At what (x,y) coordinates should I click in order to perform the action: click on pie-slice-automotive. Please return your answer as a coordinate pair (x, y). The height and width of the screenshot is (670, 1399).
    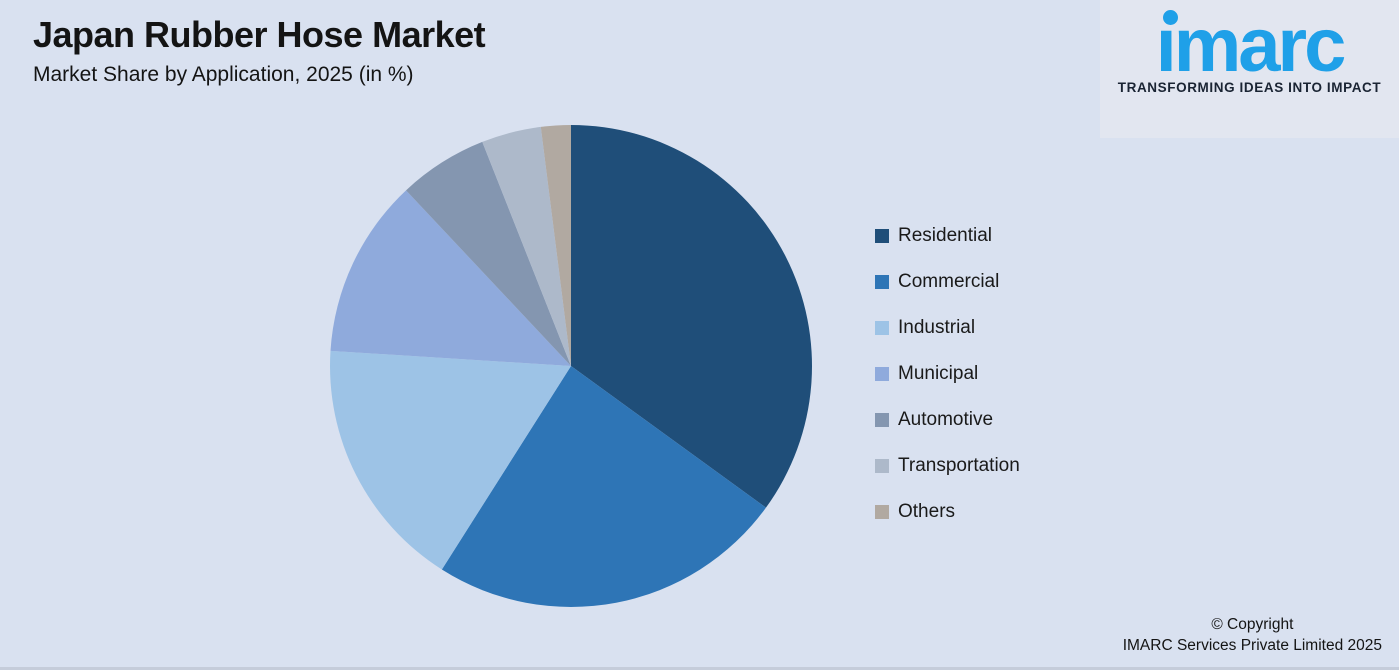
    Looking at the image, I should click on (488, 253).